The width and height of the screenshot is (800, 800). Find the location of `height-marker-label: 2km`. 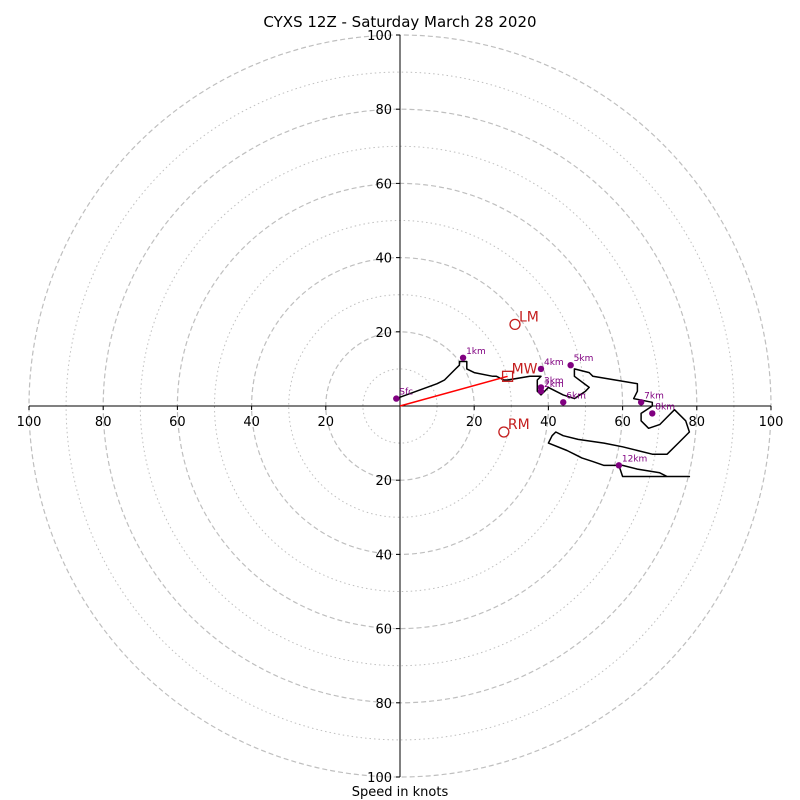

height-marker-label: 2km is located at coordinates (554, 385).